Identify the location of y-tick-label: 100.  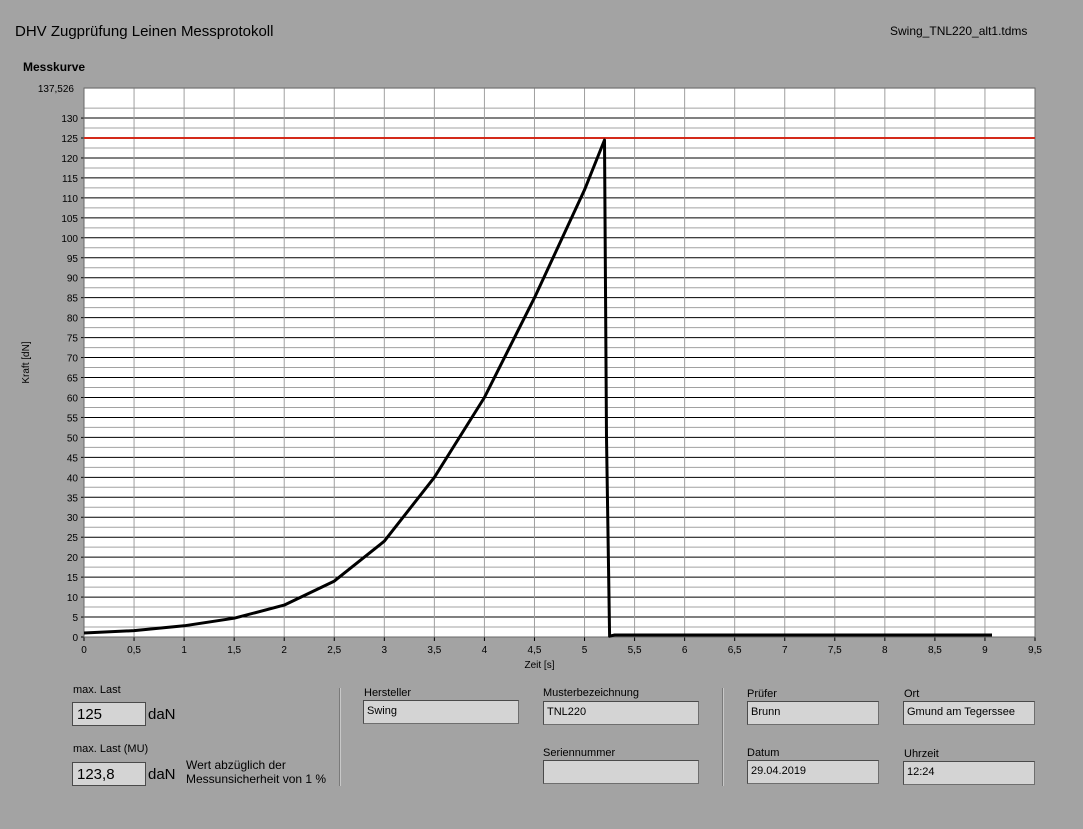
(69, 239).